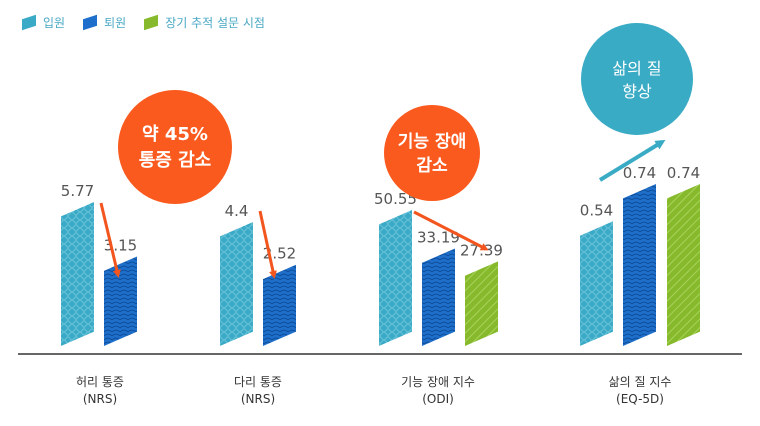 The image size is (760, 426). What do you see at coordinates (258, 391) in the screenshot?
I see `group-label-leg-pain: 다리 통증 (NRS)` at bounding box center [258, 391].